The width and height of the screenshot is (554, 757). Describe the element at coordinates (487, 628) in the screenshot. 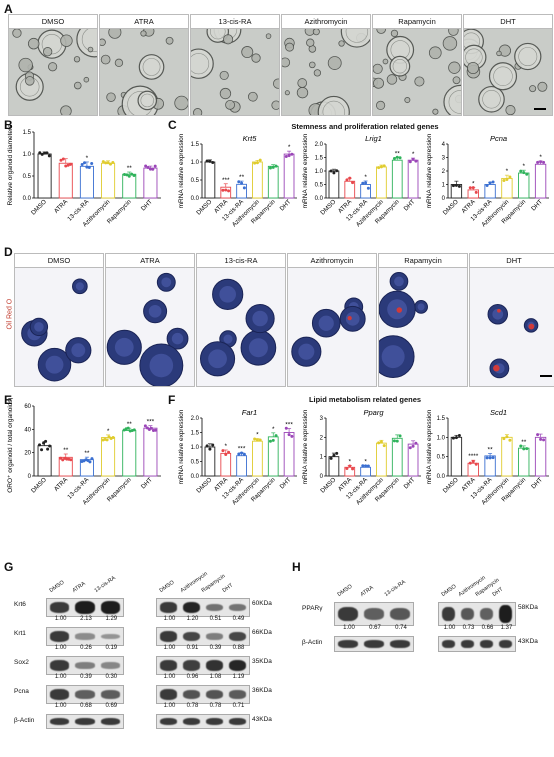

I see `quantification-value: 0.66` at that location.